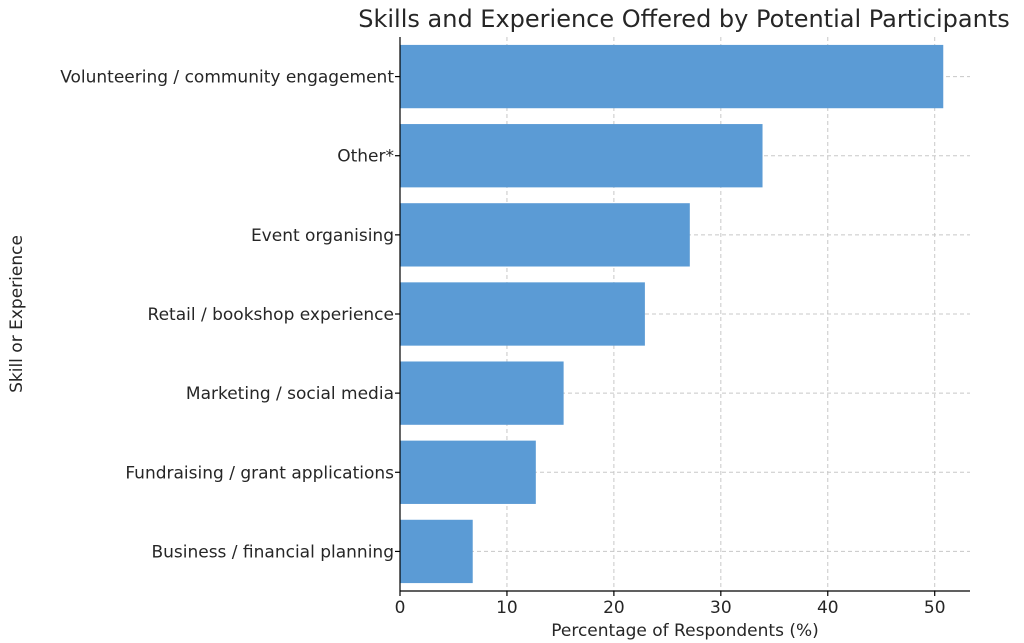 The width and height of the screenshot is (1024, 643). I want to click on x-axis-label: Percentage of Respondents (%), so click(685, 631).